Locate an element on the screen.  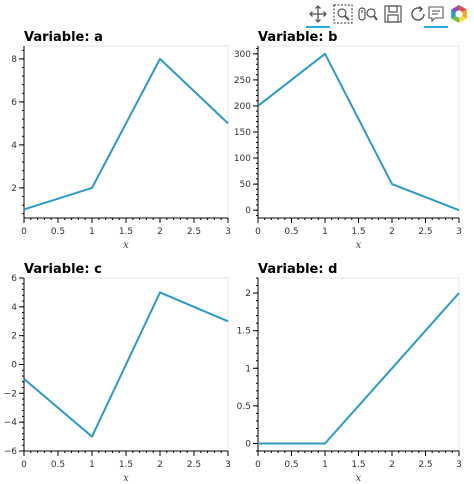
hover-tool is located at coordinates (436, 15).